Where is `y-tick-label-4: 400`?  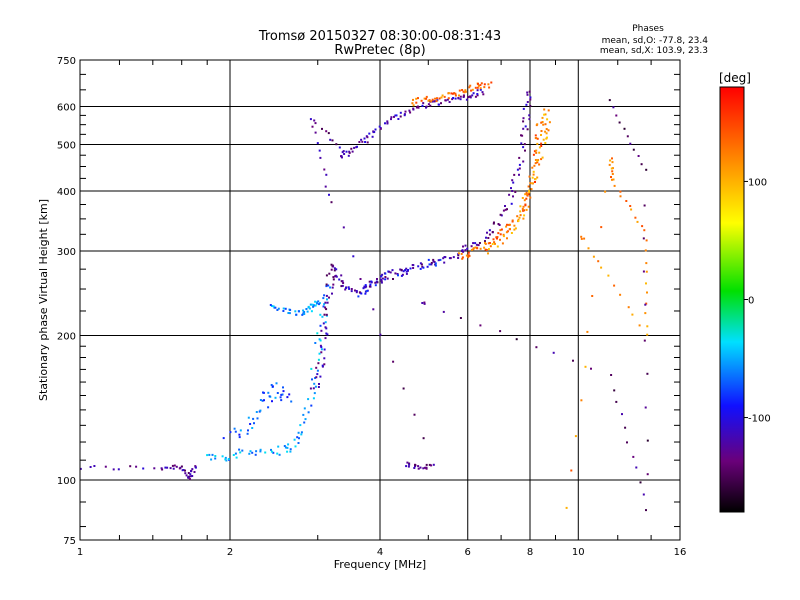 y-tick-label-4: 400 is located at coordinates (66, 192).